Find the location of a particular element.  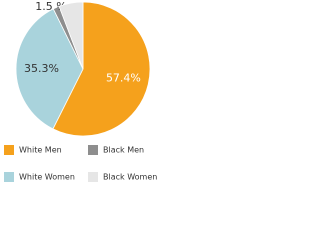

legend-label: White Men is located at coordinates (40, 150).